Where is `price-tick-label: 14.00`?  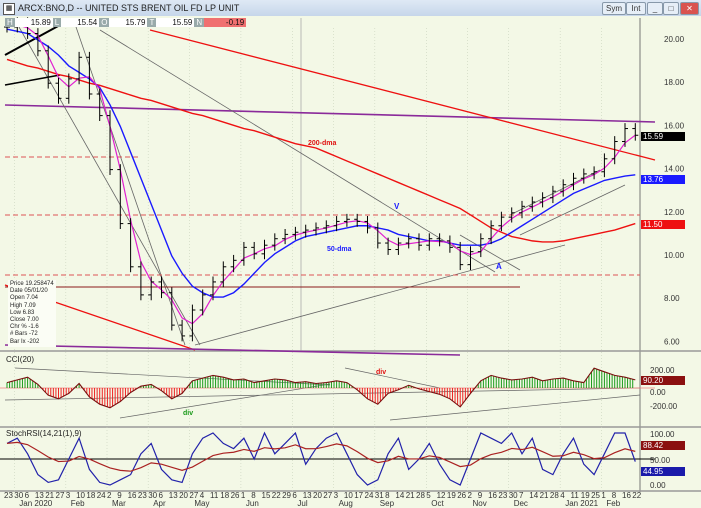
price-tick-label: 14.00 is located at coordinates (674, 169).